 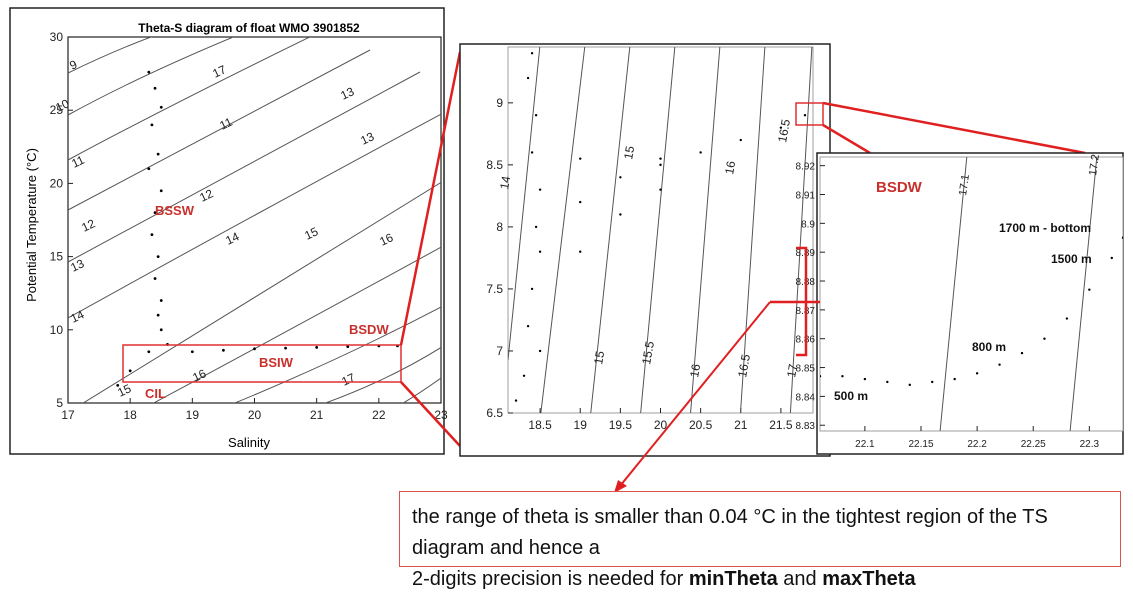 What do you see at coordinates (744, 366) in the screenshot?
I see `isoline-label: 16.5` at bounding box center [744, 366].